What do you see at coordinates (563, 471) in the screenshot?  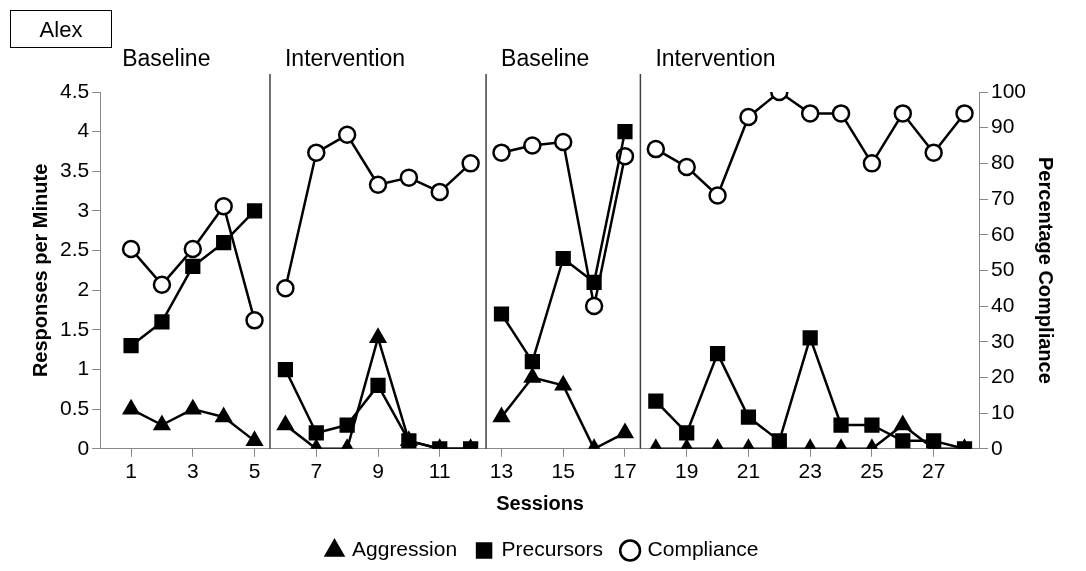 I see `x-tick-label: 15` at bounding box center [563, 471].